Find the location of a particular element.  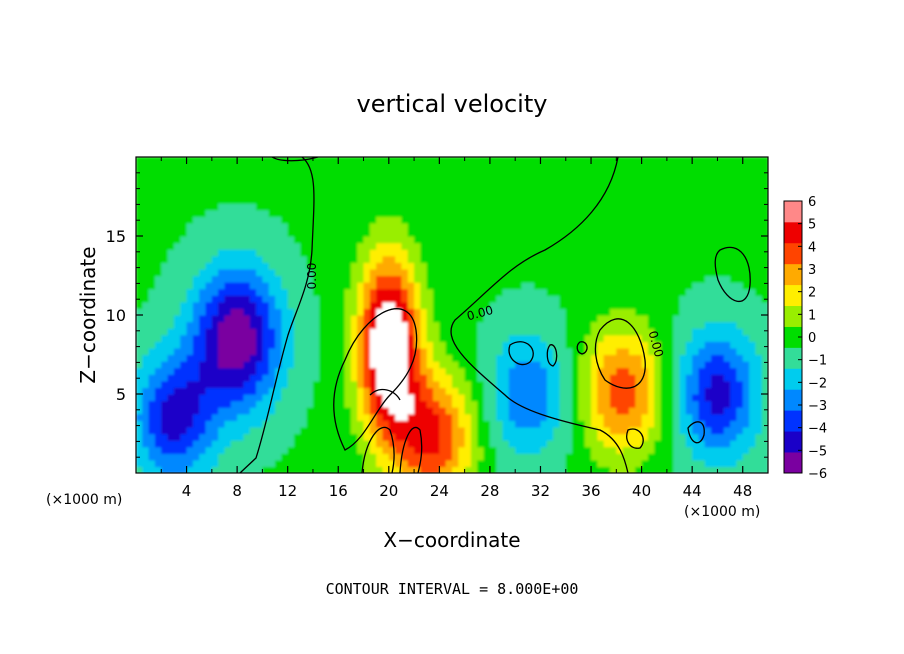

contour-bottom-right is located at coordinates (696, 432).